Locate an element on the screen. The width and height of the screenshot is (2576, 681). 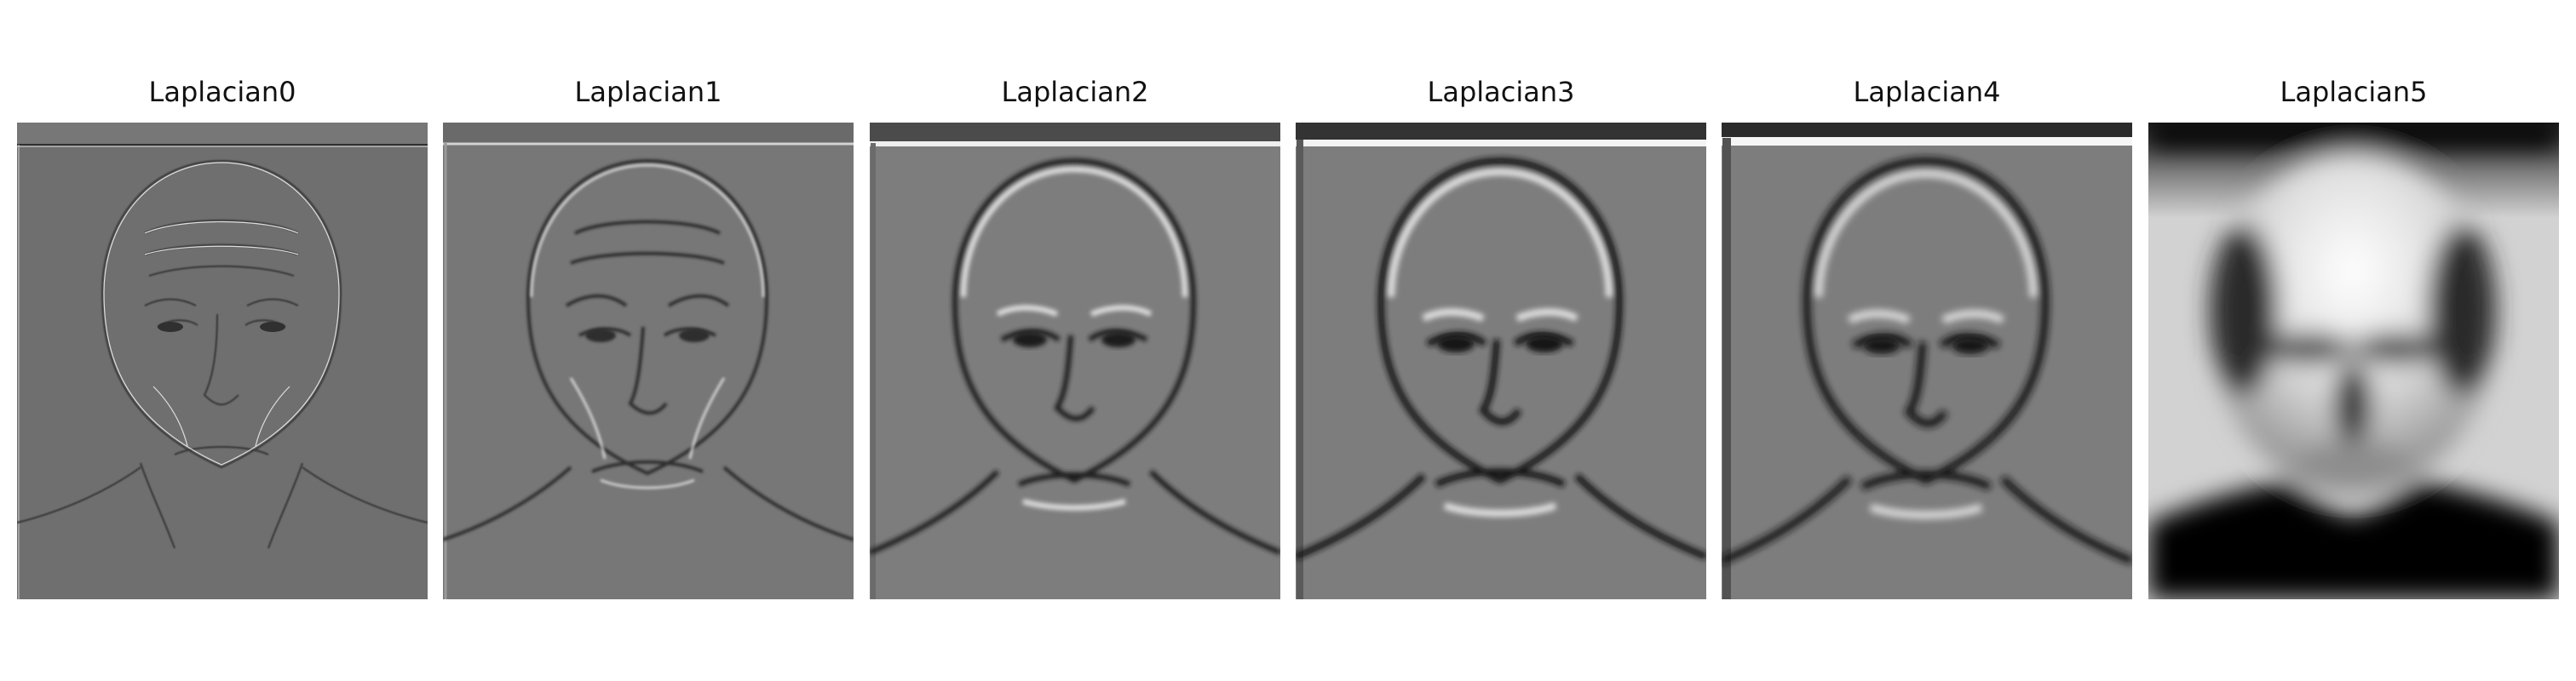
laplacian1-face-edge-map is located at coordinates (649, 361).